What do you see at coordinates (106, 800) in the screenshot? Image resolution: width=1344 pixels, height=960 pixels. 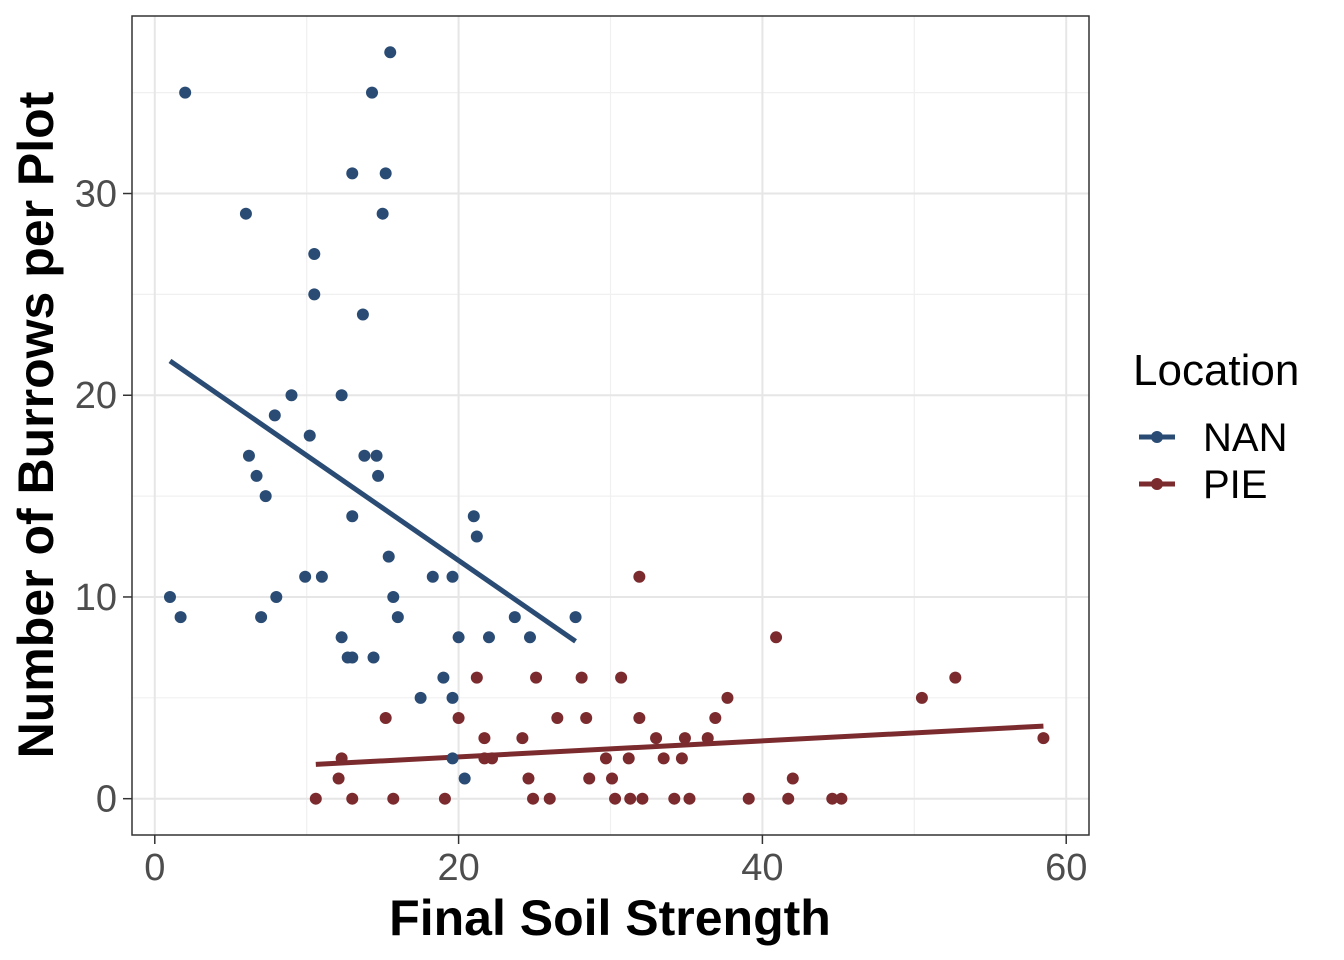 I see `y-tick-label: 0` at bounding box center [106, 800].